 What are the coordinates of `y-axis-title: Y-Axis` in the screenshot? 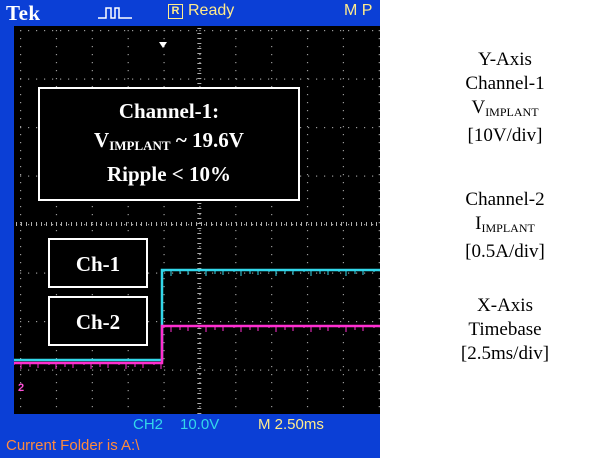 It's located at (505, 59).